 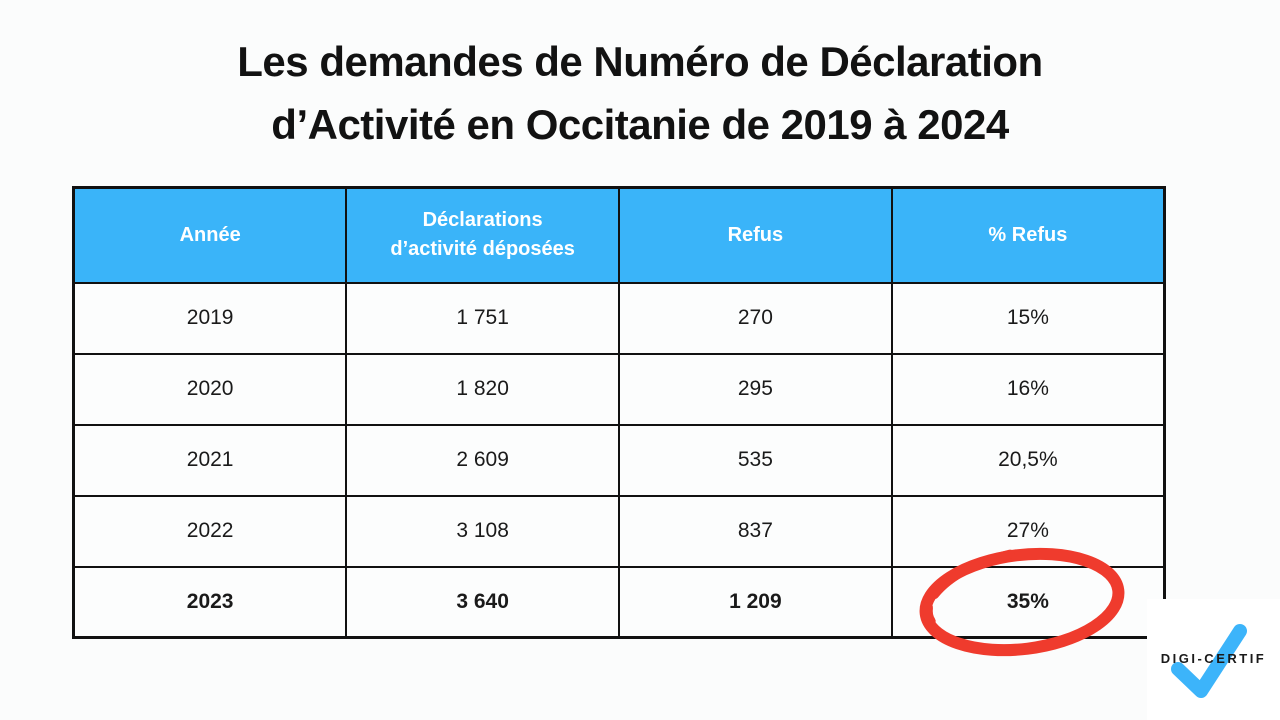 I want to click on cell-annee: 2020, so click(x=210, y=389).